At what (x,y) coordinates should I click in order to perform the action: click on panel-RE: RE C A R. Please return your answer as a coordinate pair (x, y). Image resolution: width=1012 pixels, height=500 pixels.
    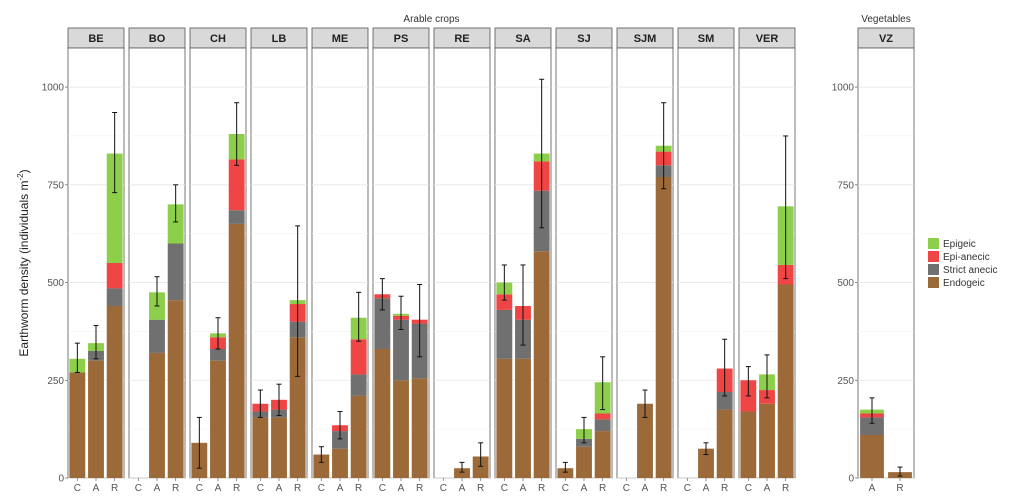
    Looking at the image, I should click on (462, 260).